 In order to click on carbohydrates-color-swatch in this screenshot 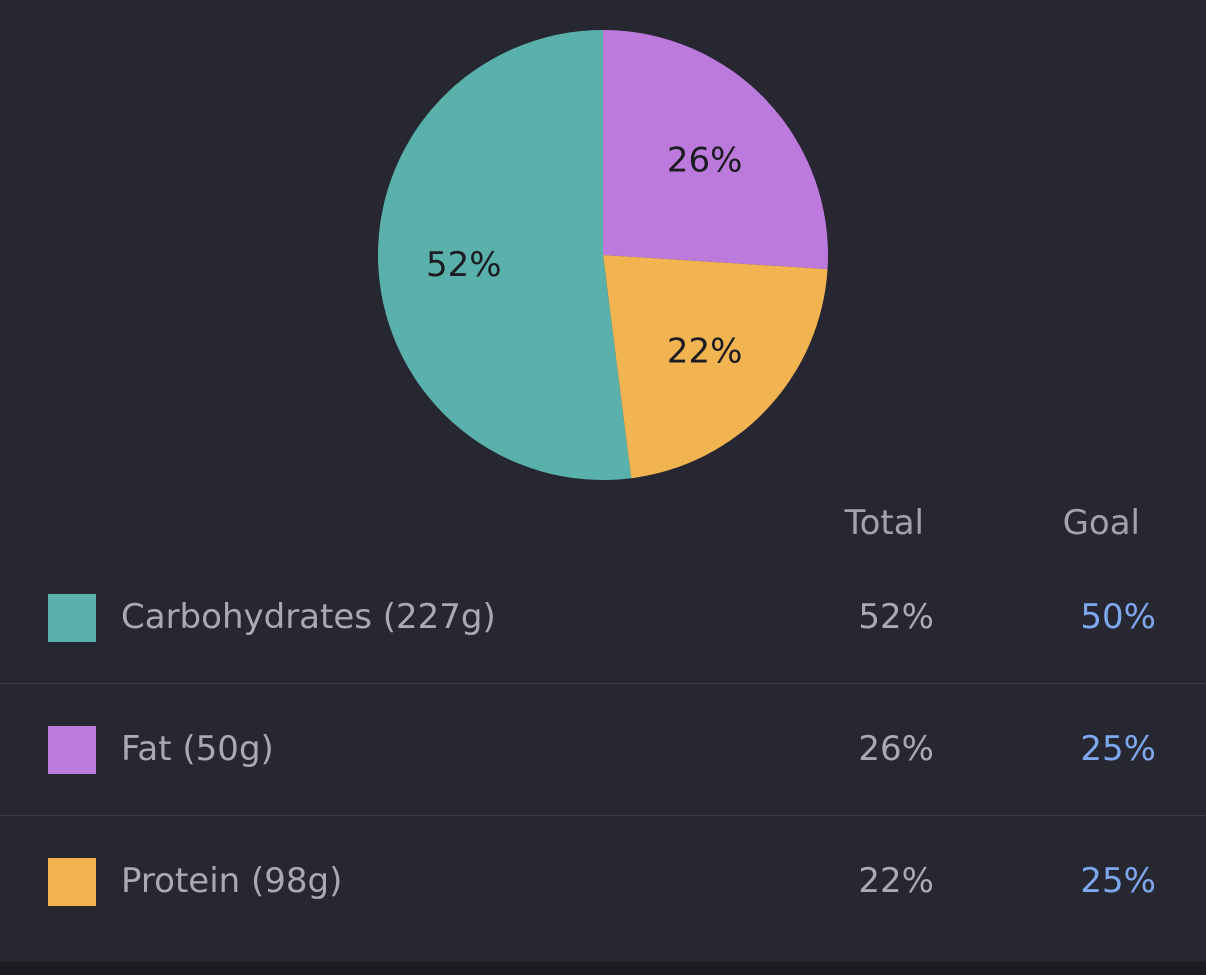, I will do `click(72, 618)`.